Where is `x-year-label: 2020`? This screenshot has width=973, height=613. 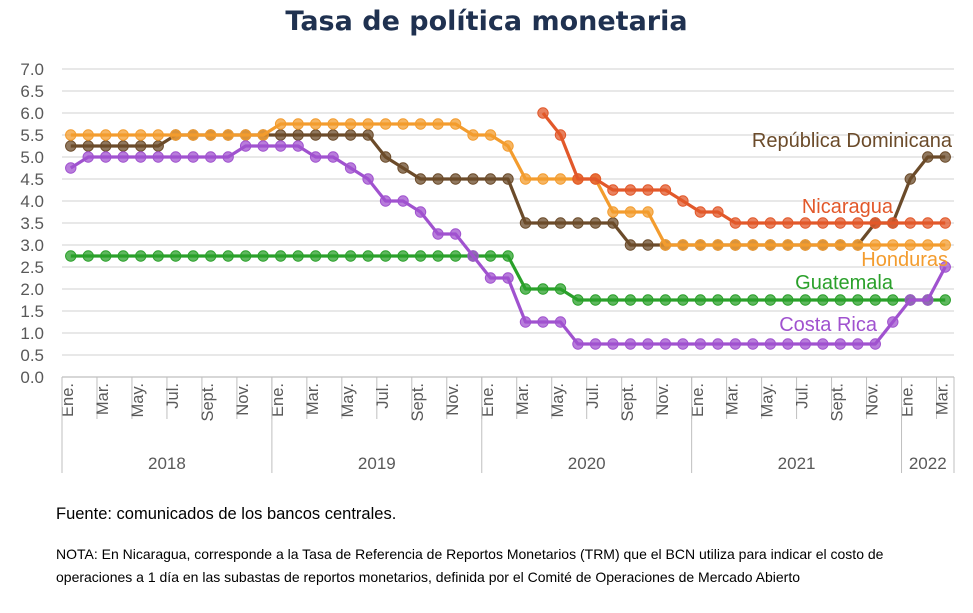
x-year-label: 2020 is located at coordinates (587, 463).